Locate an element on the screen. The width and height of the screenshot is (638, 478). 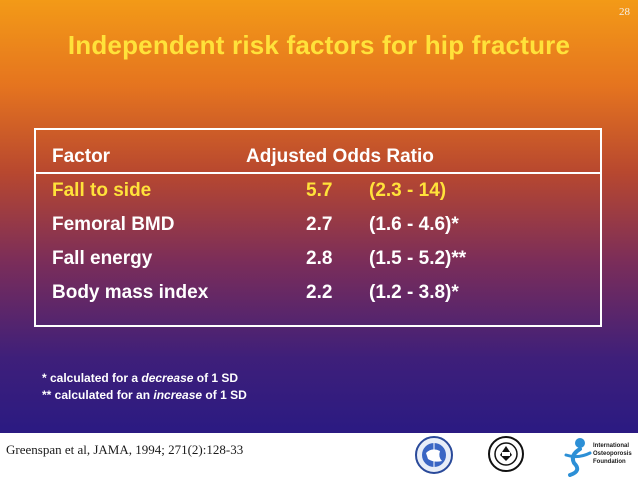
row-factor: Fall to side is located at coordinates (102, 190).